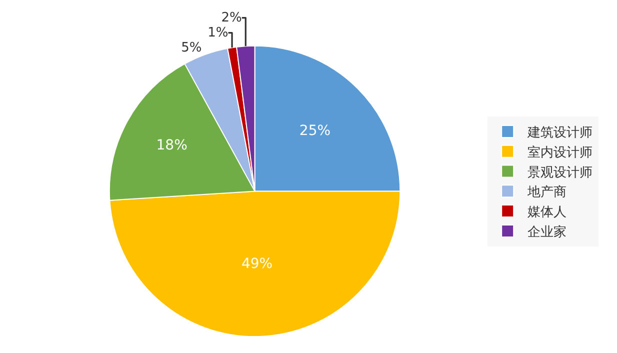  Describe the element at coordinates (546, 192) in the screenshot. I see `legend-label: 地产商` at that location.